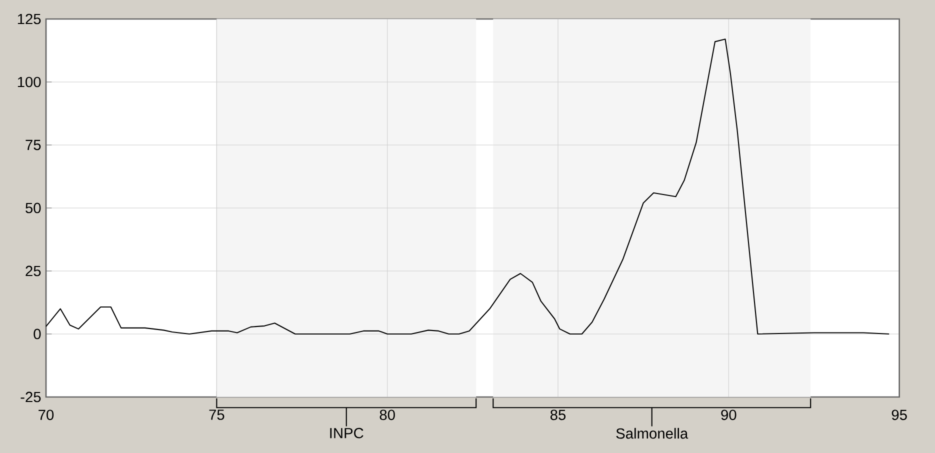 The height and width of the screenshot is (453, 935). What do you see at coordinates (29, 19) in the screenshot?
I see `y-tick-label: 125` at bounding box center [29, 19].